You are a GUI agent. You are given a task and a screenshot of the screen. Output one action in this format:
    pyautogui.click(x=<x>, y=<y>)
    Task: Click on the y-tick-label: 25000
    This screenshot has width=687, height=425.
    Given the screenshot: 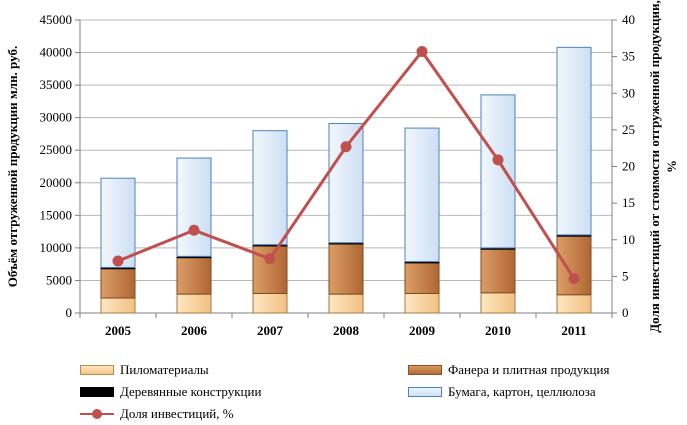 What is the action you would take?
    pyautogui.click(x=56, y=149)
    